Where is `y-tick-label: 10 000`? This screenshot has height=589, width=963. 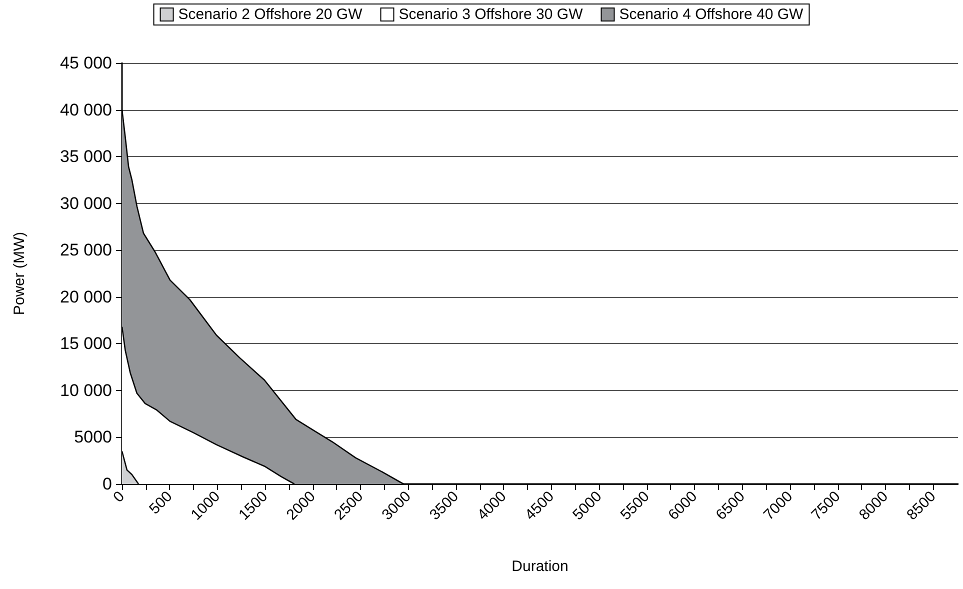
y-tick-label: 10 000 is located at coordinates (86, 390).